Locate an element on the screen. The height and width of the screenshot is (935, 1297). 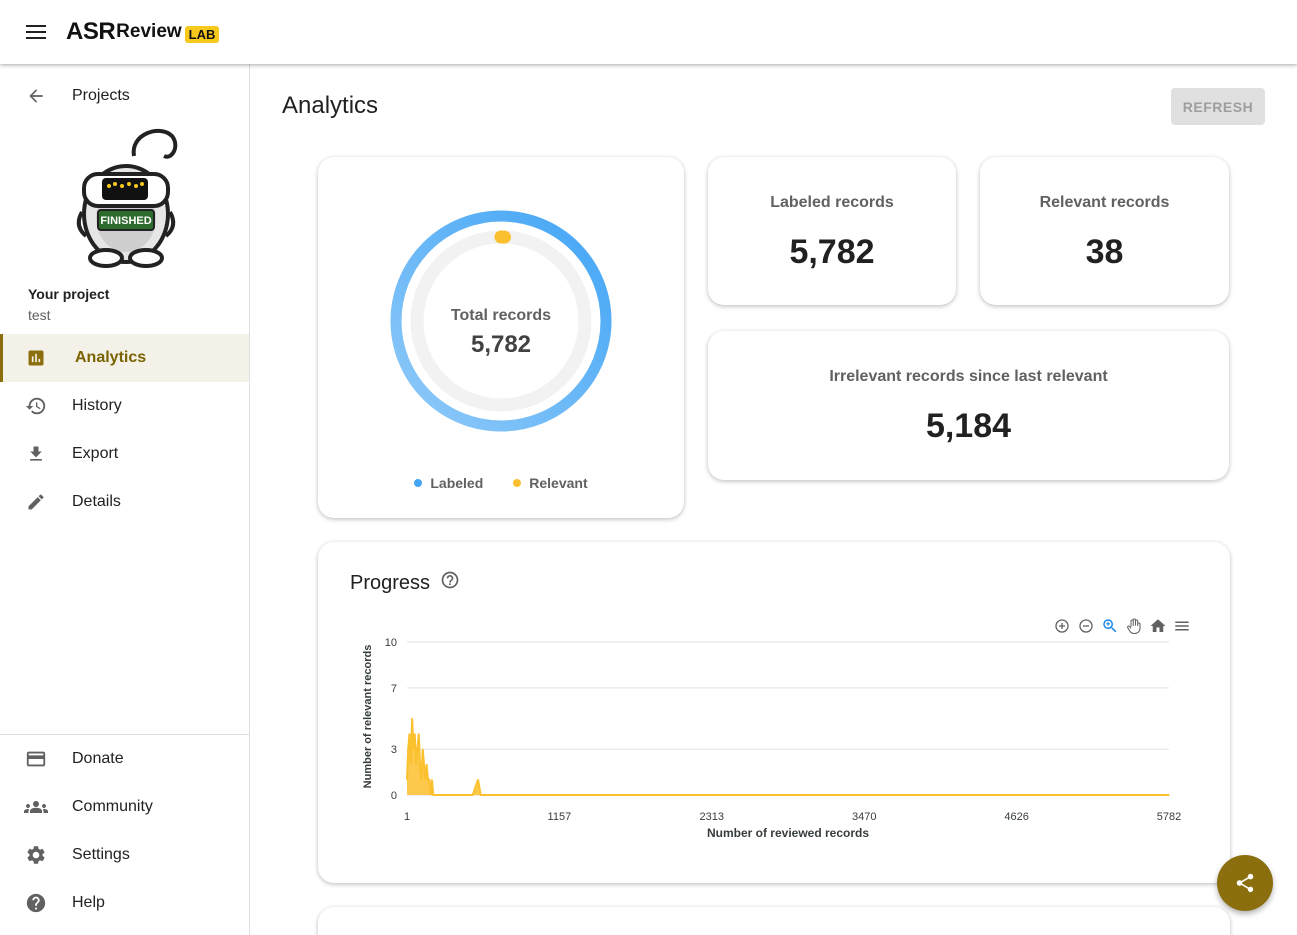
sidebar-item-label: Analytics is located at coordinates (111, 357).